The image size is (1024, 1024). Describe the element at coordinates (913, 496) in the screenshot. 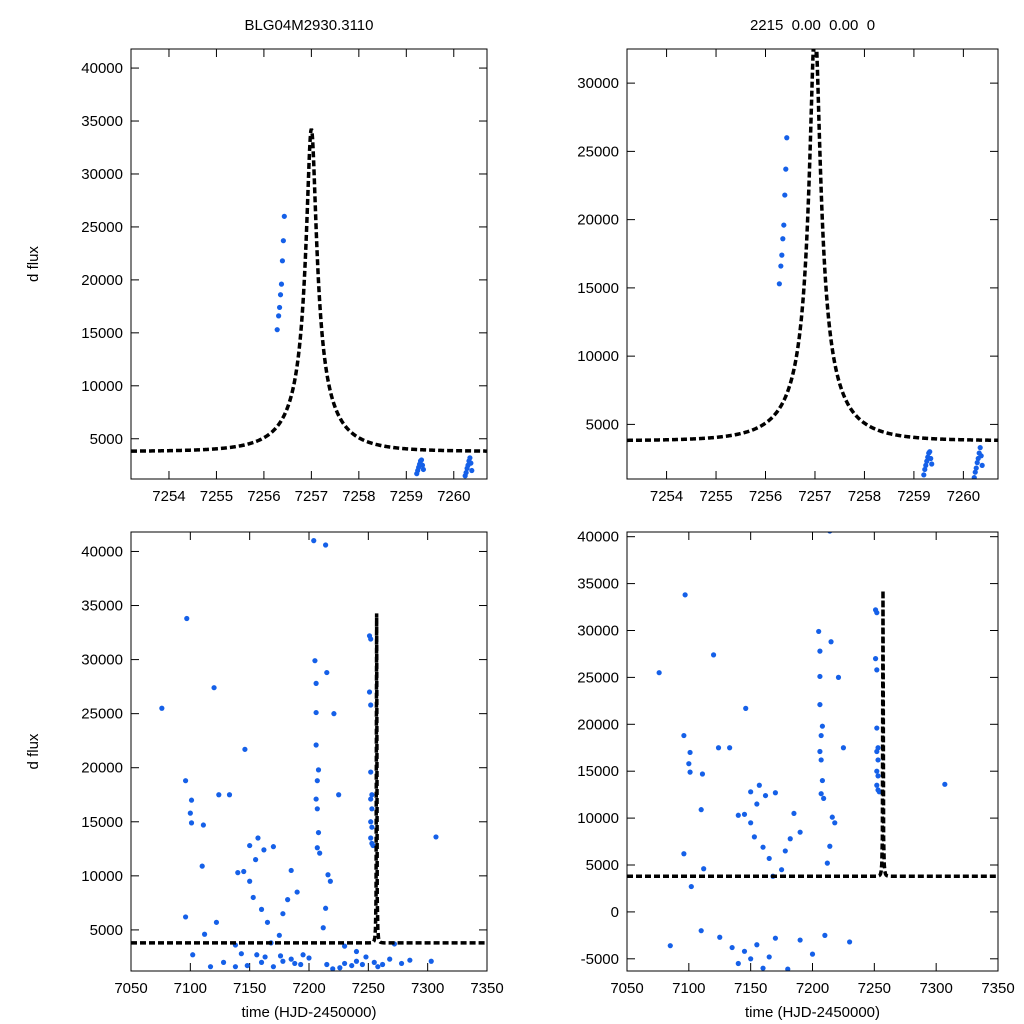

I see `x-tick-label: 7259` at that location.